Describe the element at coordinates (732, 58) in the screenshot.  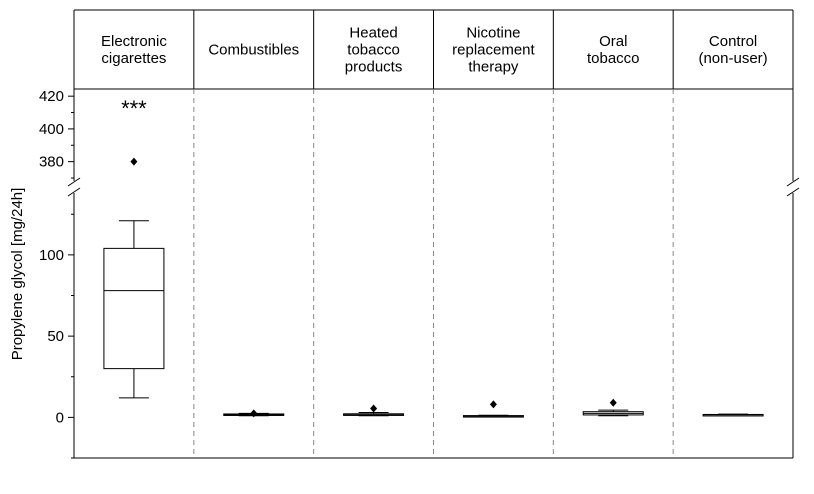
I see `category-label: (non-user)` at that location.